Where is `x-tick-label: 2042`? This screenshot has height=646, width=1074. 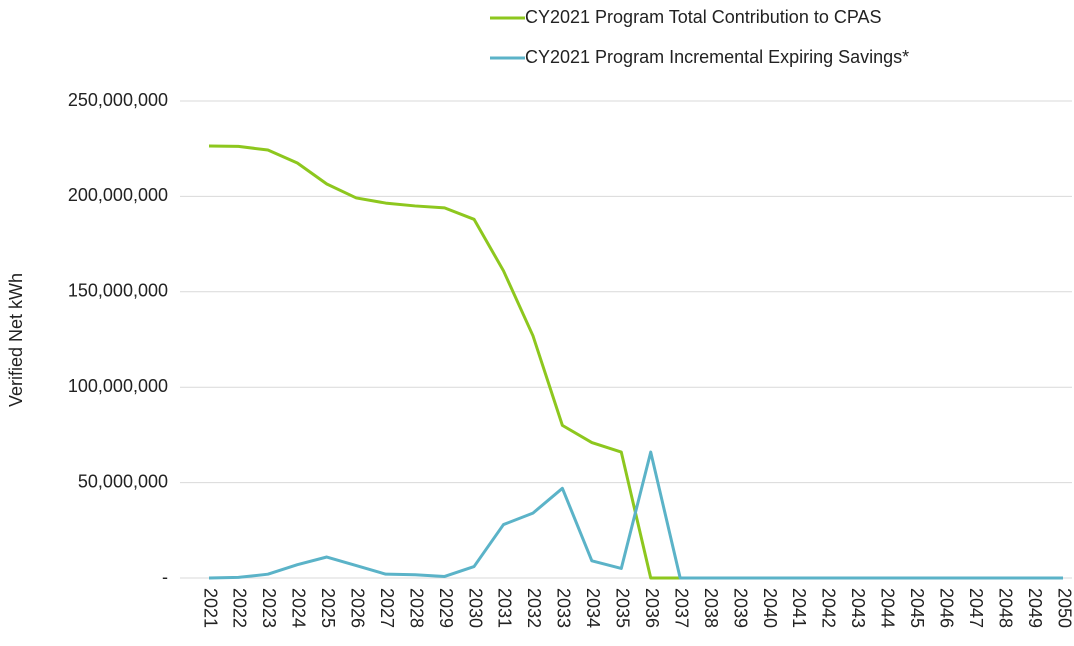 x-tick-label: 2042 is located at coordinates (829, 608).